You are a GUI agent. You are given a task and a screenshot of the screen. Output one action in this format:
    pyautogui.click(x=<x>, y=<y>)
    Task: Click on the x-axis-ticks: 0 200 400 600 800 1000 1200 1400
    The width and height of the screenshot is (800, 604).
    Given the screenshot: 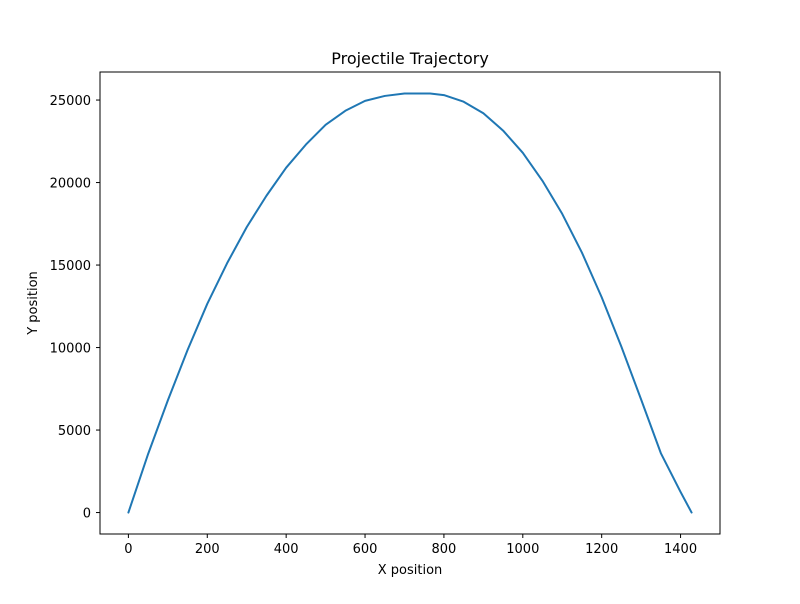 What is the action you would take?
    pyautogui.click(x=410, y=545)
    